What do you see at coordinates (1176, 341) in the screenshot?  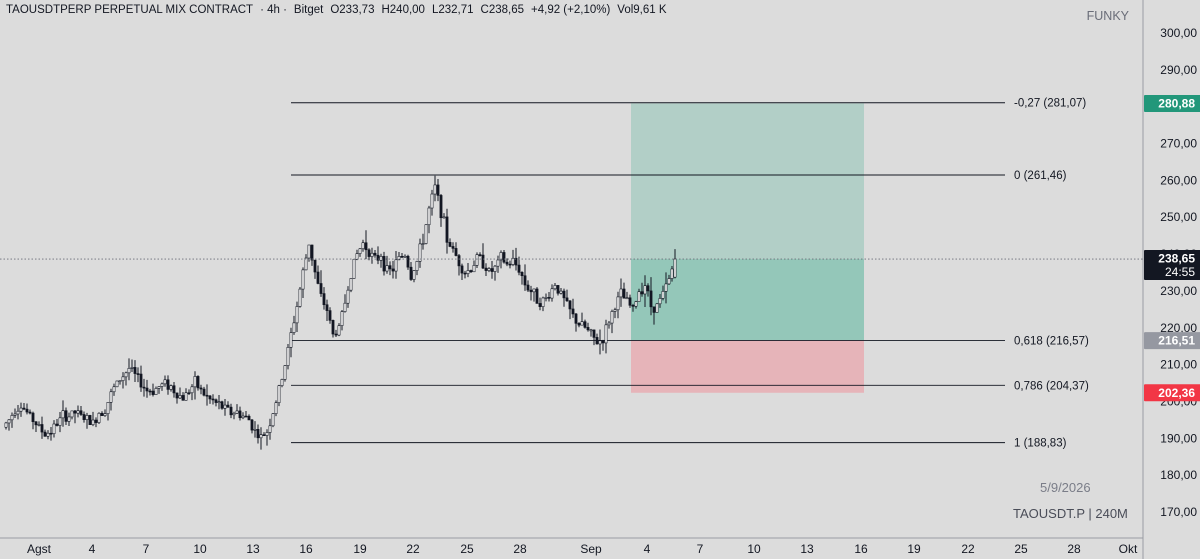 I see `entry-badge-label: 216,51` at bounding box center [1176, 341].